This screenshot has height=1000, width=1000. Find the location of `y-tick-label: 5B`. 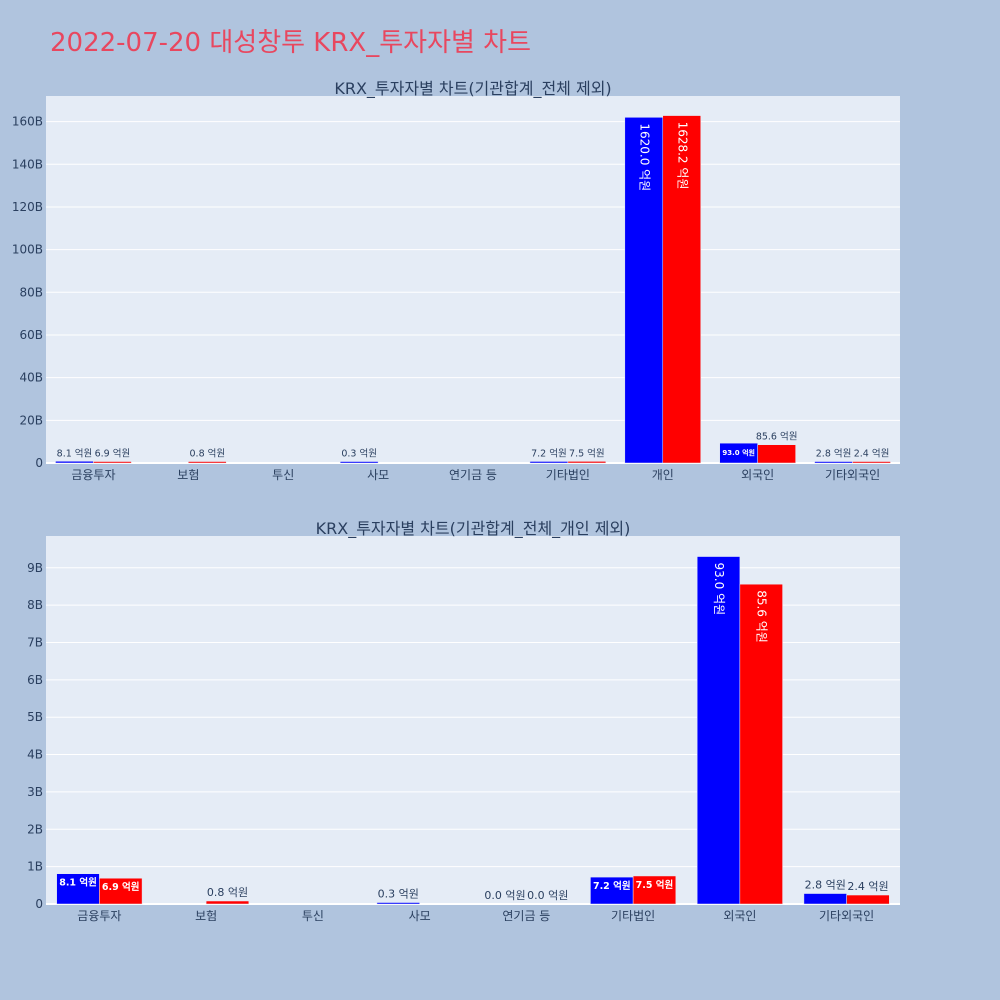

y-tick-label: 5B is located at coordinates (35, 717).